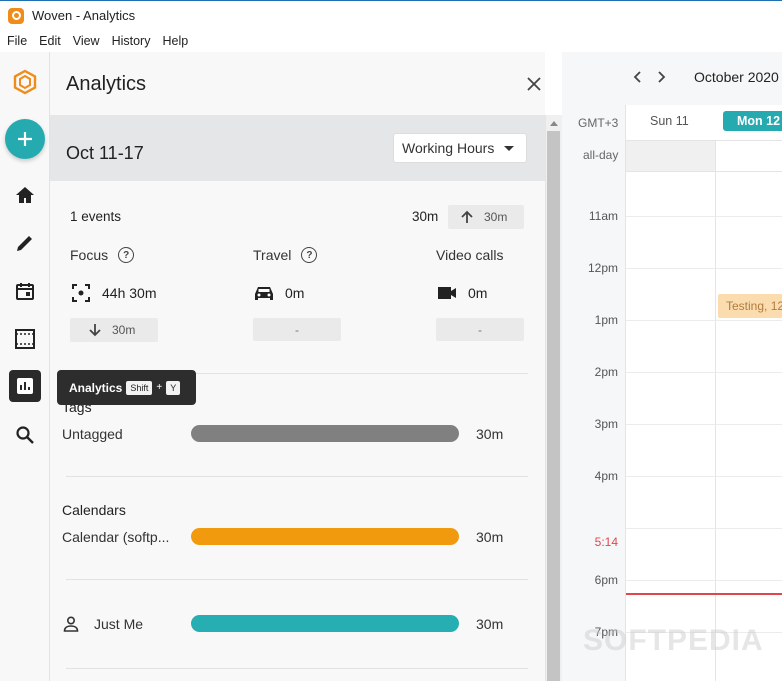 Image resolution: width=782 pixels, height=681 pixels. What do you see at coordinates (272, 255) in the screenshot?
I see `travel-label-text: Travel` at bounding box center [272, 255].